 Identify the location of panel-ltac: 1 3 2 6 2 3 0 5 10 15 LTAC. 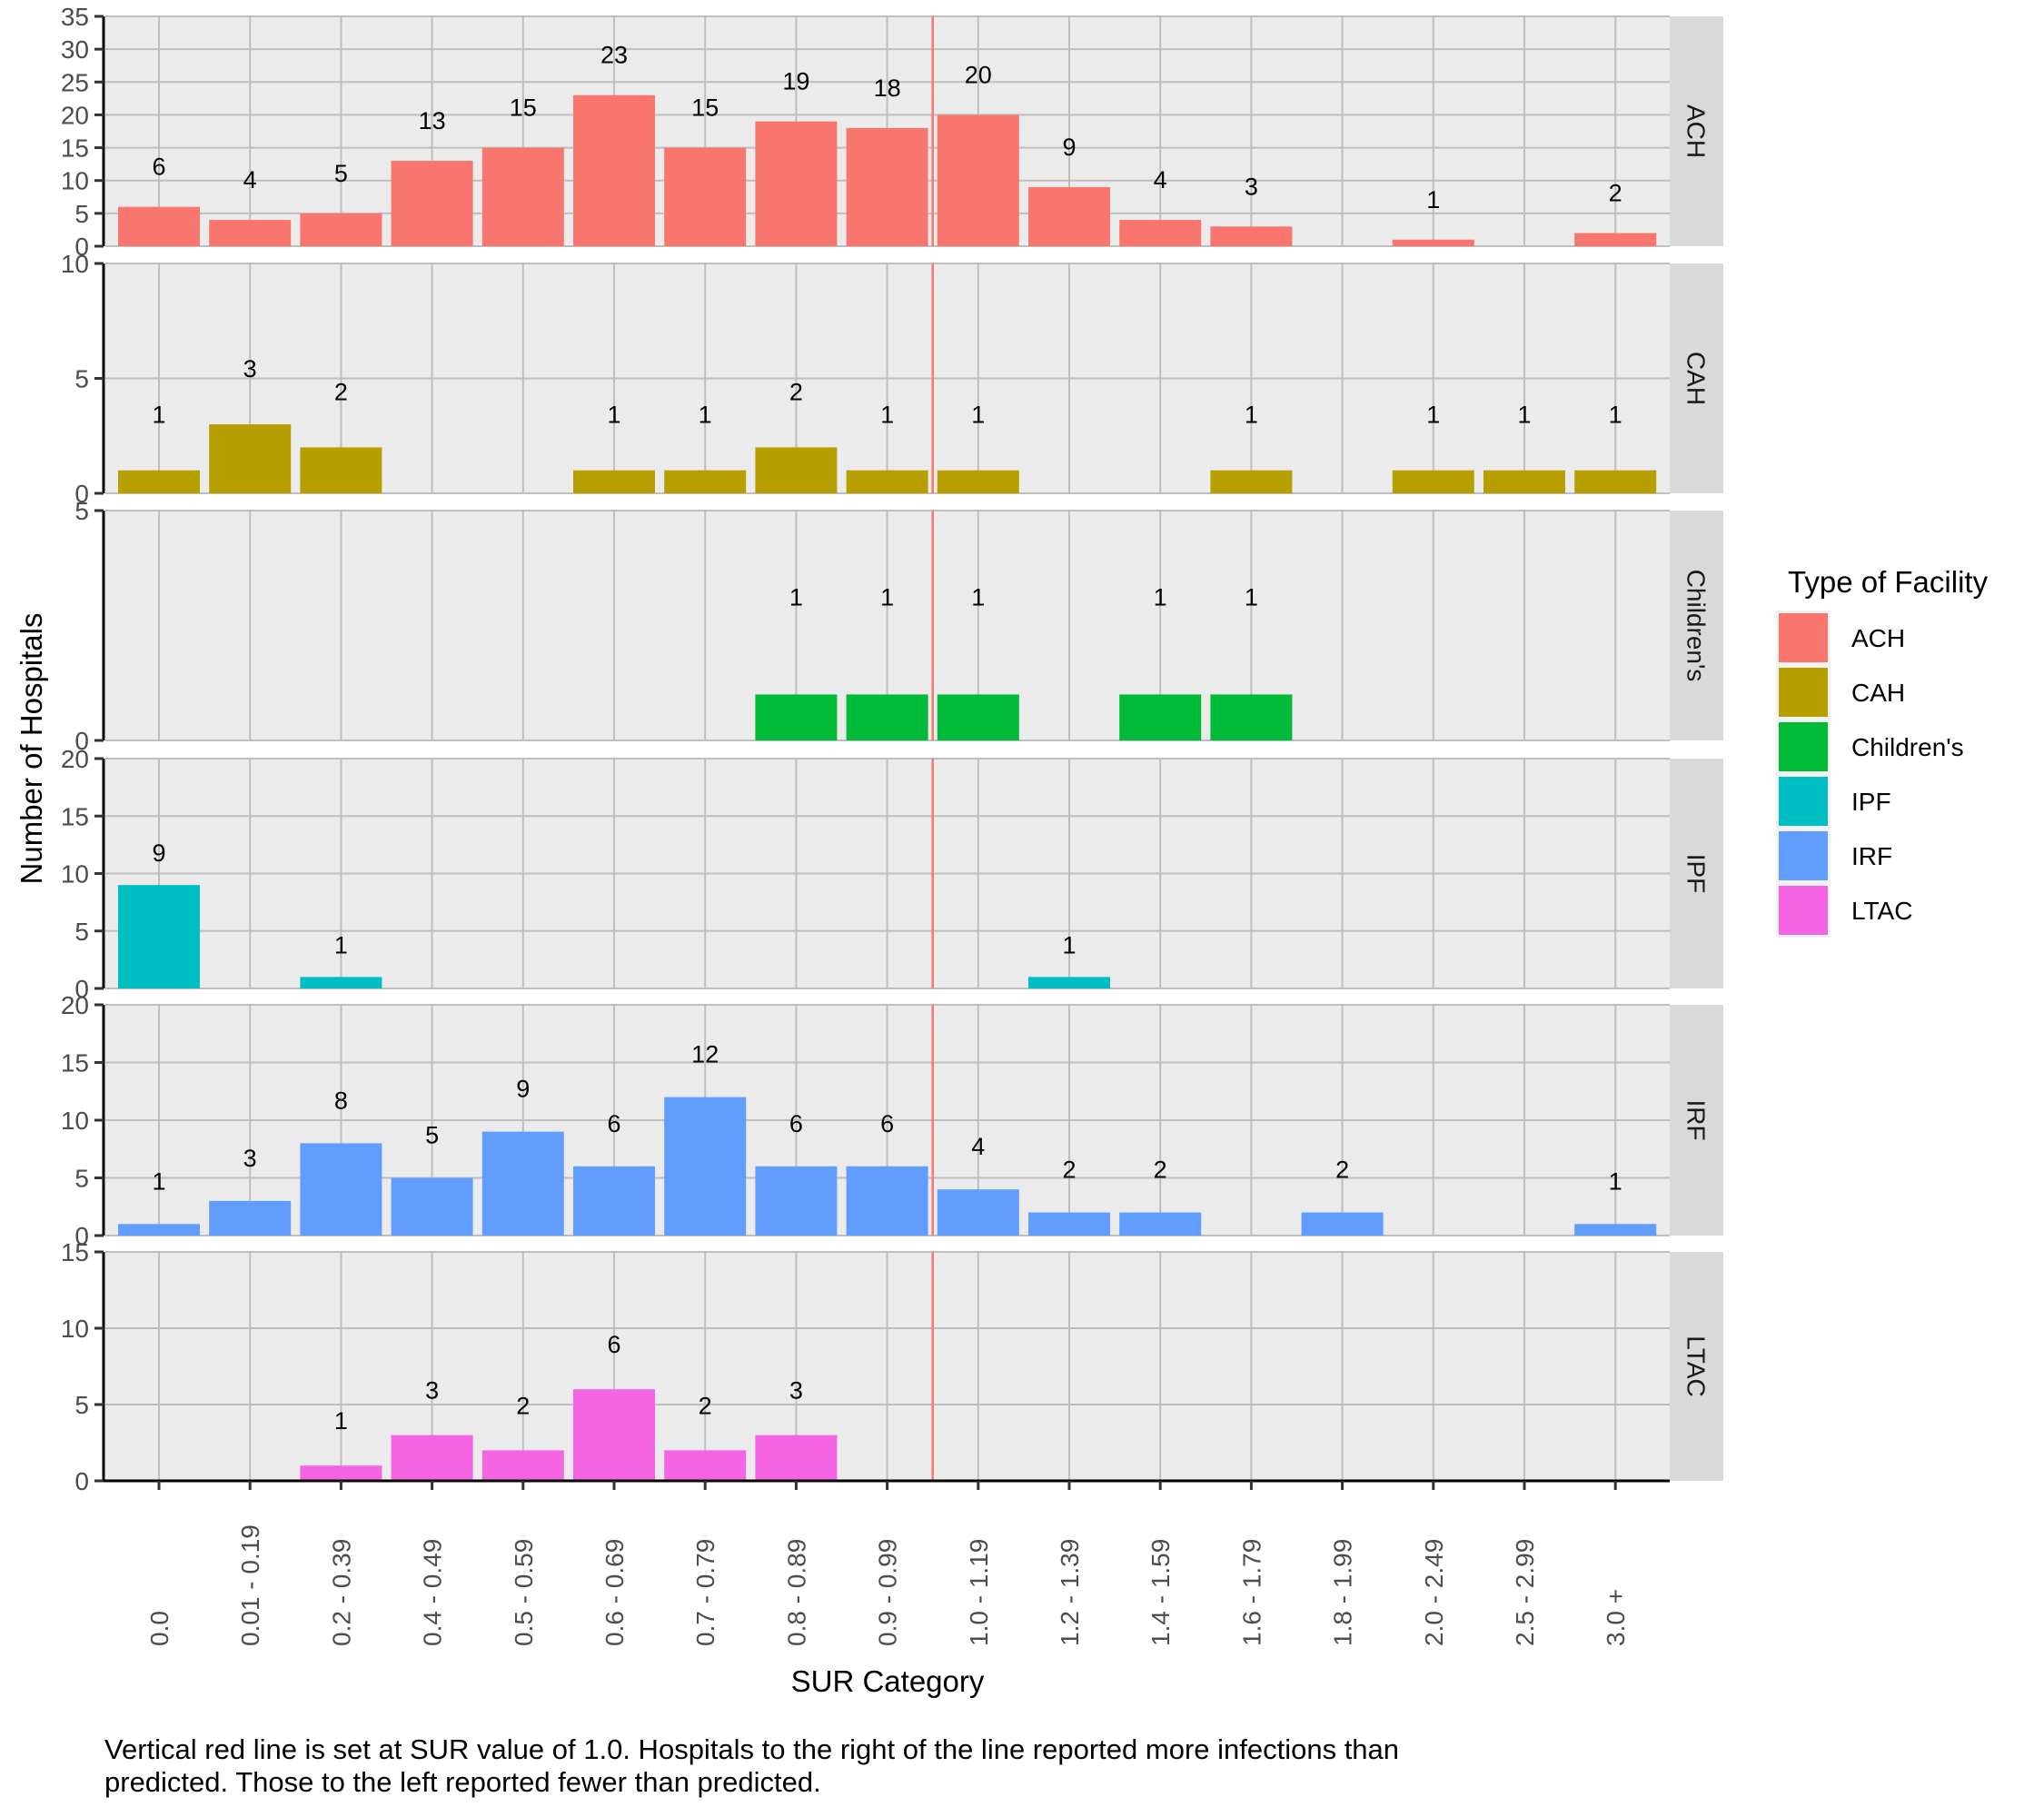
(892, 1366).